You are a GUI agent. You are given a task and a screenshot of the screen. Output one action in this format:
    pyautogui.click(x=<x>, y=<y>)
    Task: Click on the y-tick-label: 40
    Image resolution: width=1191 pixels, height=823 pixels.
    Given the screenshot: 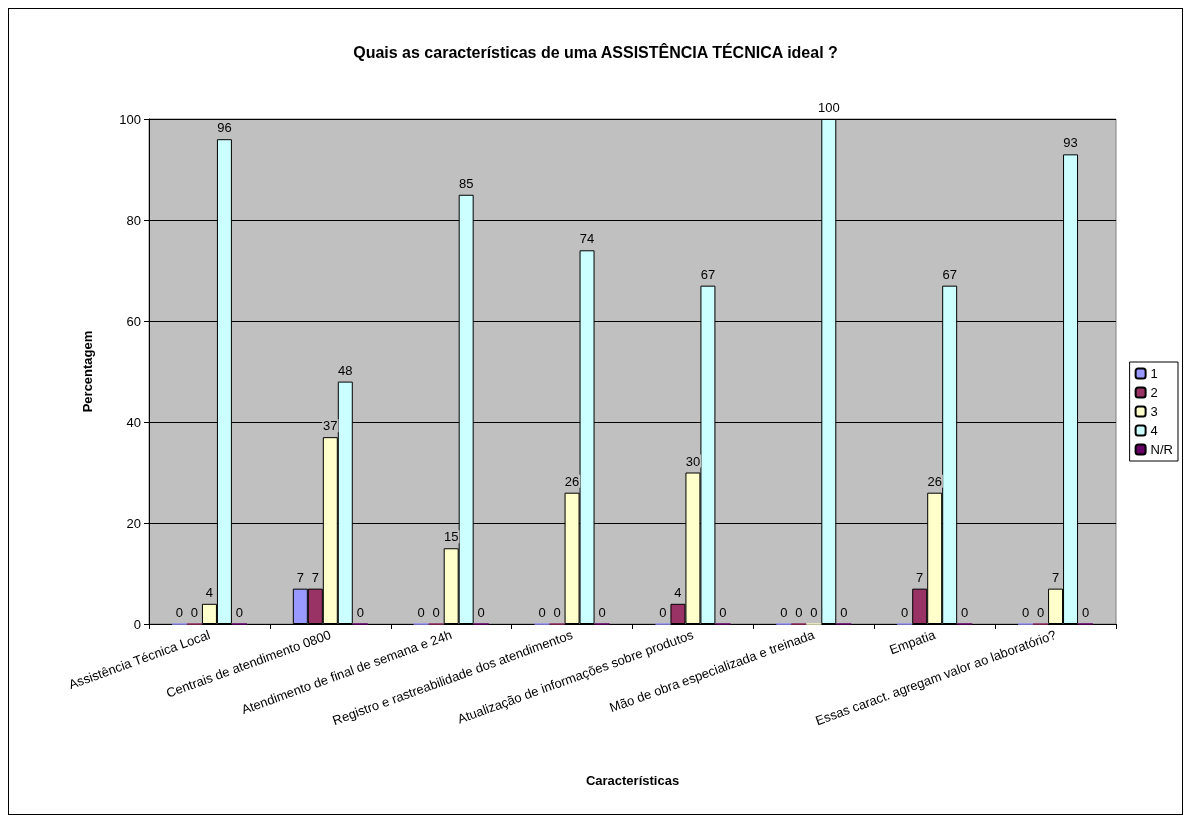 What is the action you would take?
    pyautogui.click(x=133, y=422)
    